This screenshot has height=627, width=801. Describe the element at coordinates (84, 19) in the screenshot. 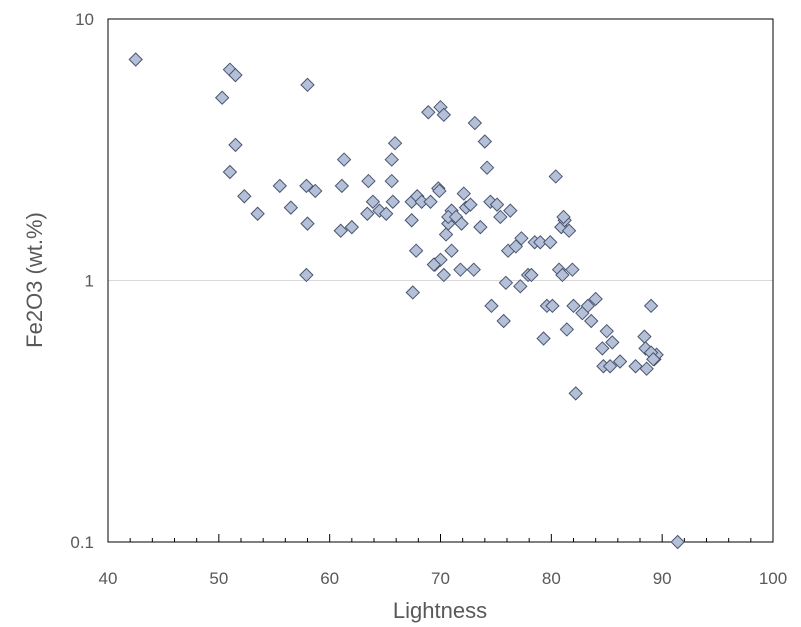

I see `y-tick-label: 10` at that location.